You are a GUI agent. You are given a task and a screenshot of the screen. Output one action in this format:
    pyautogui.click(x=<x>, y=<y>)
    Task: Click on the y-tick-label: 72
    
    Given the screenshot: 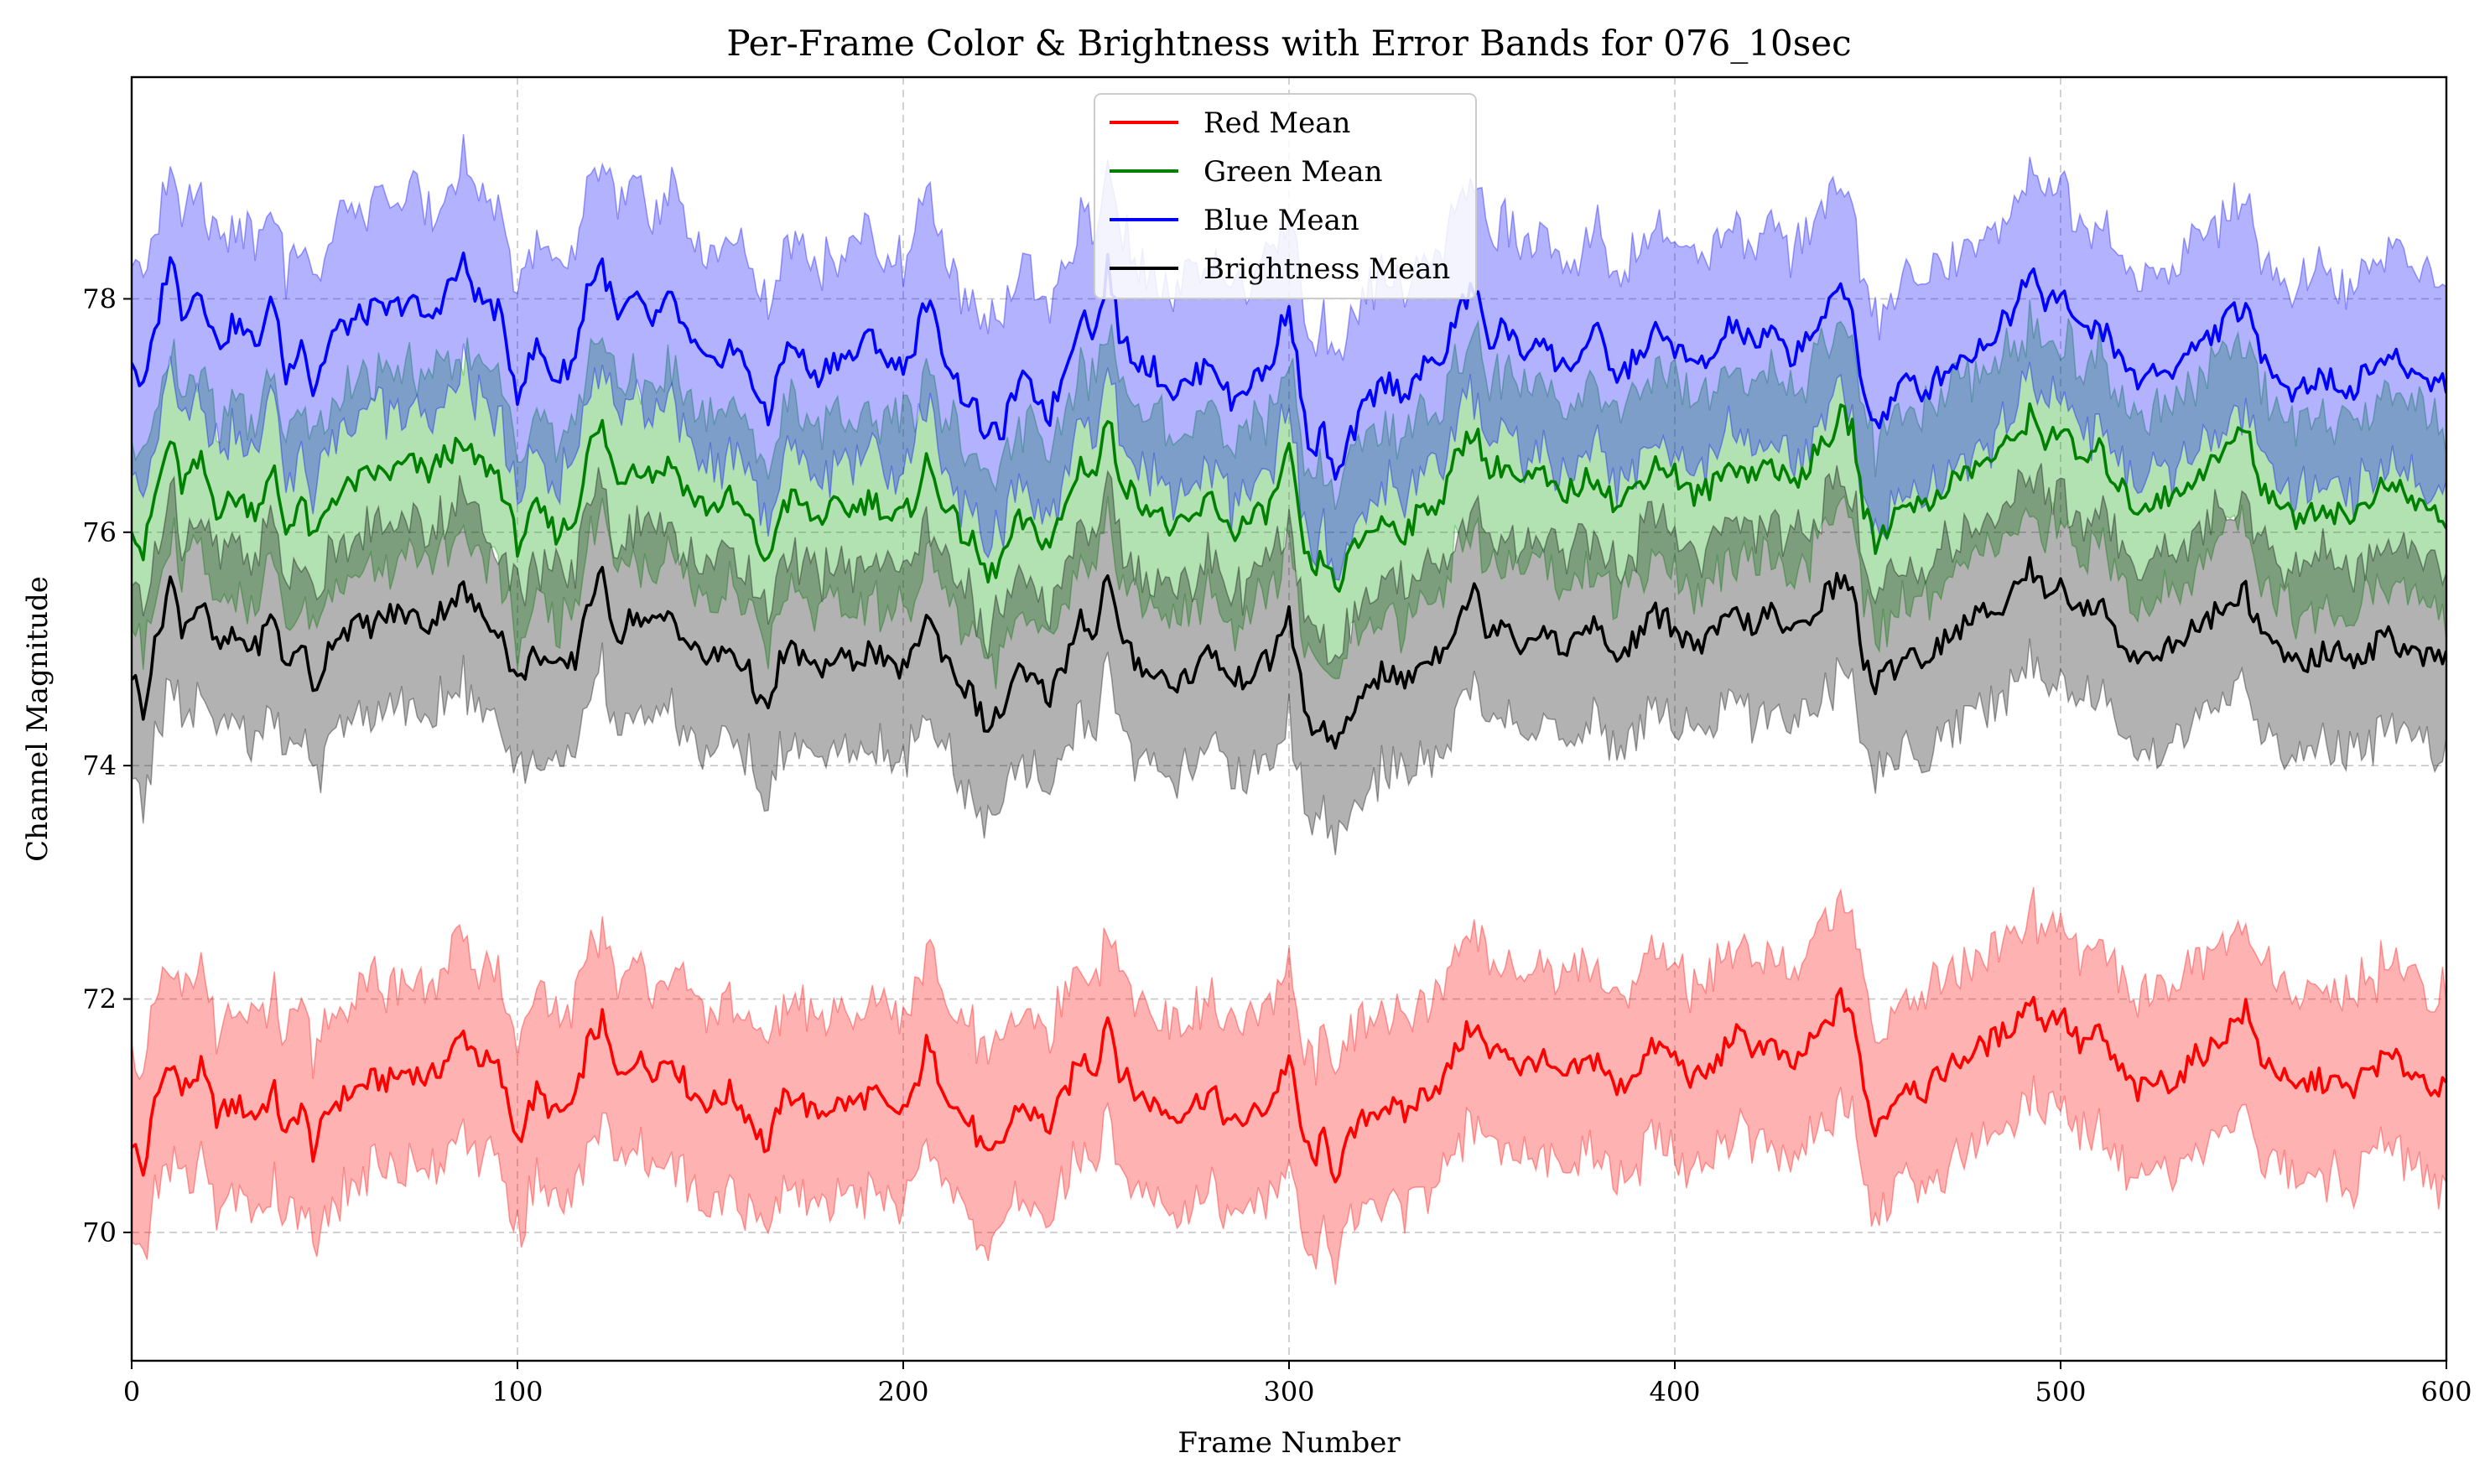 What is the action you would take?
    pyautogui.click(x=99, y=999)
    